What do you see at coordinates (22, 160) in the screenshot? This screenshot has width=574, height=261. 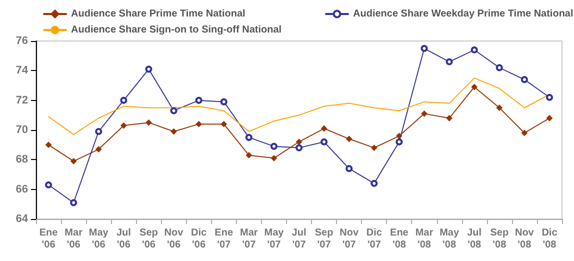 I see `y-tick-label: 68` at bounding box center [22, 160].